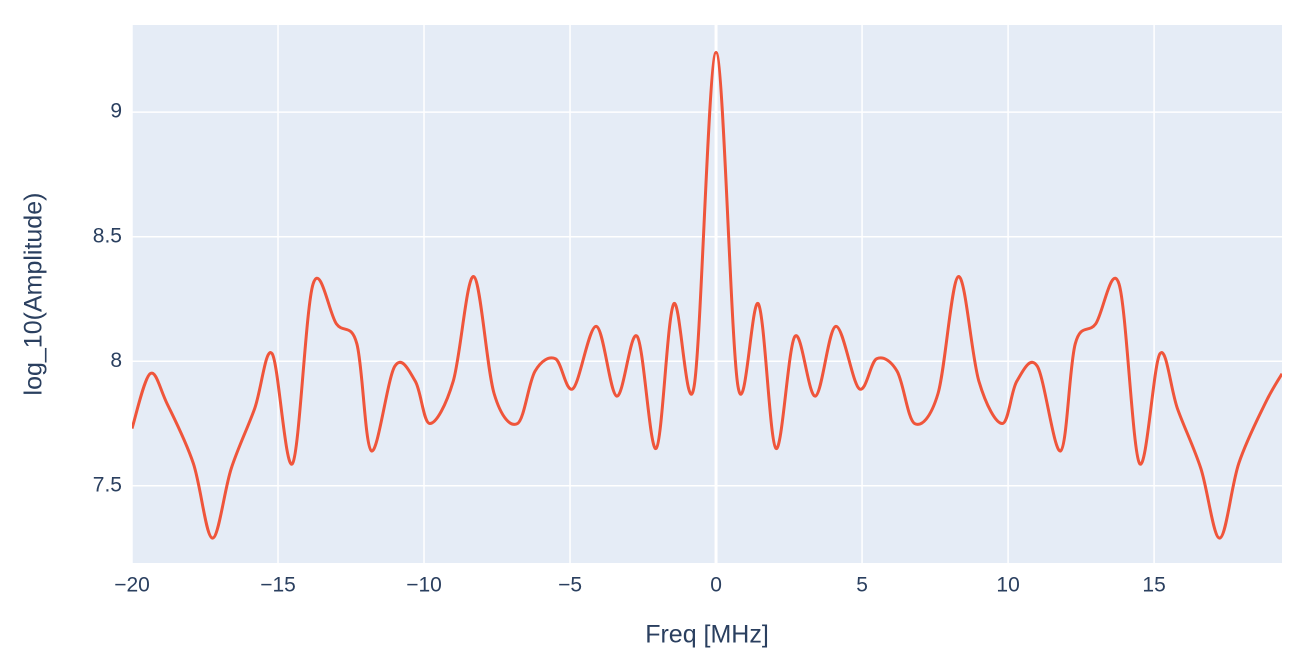  What do you see at coordinates (278, 585) in the screenshot?
I see `x-tick-label: −15` at bounding box center [278, 585].